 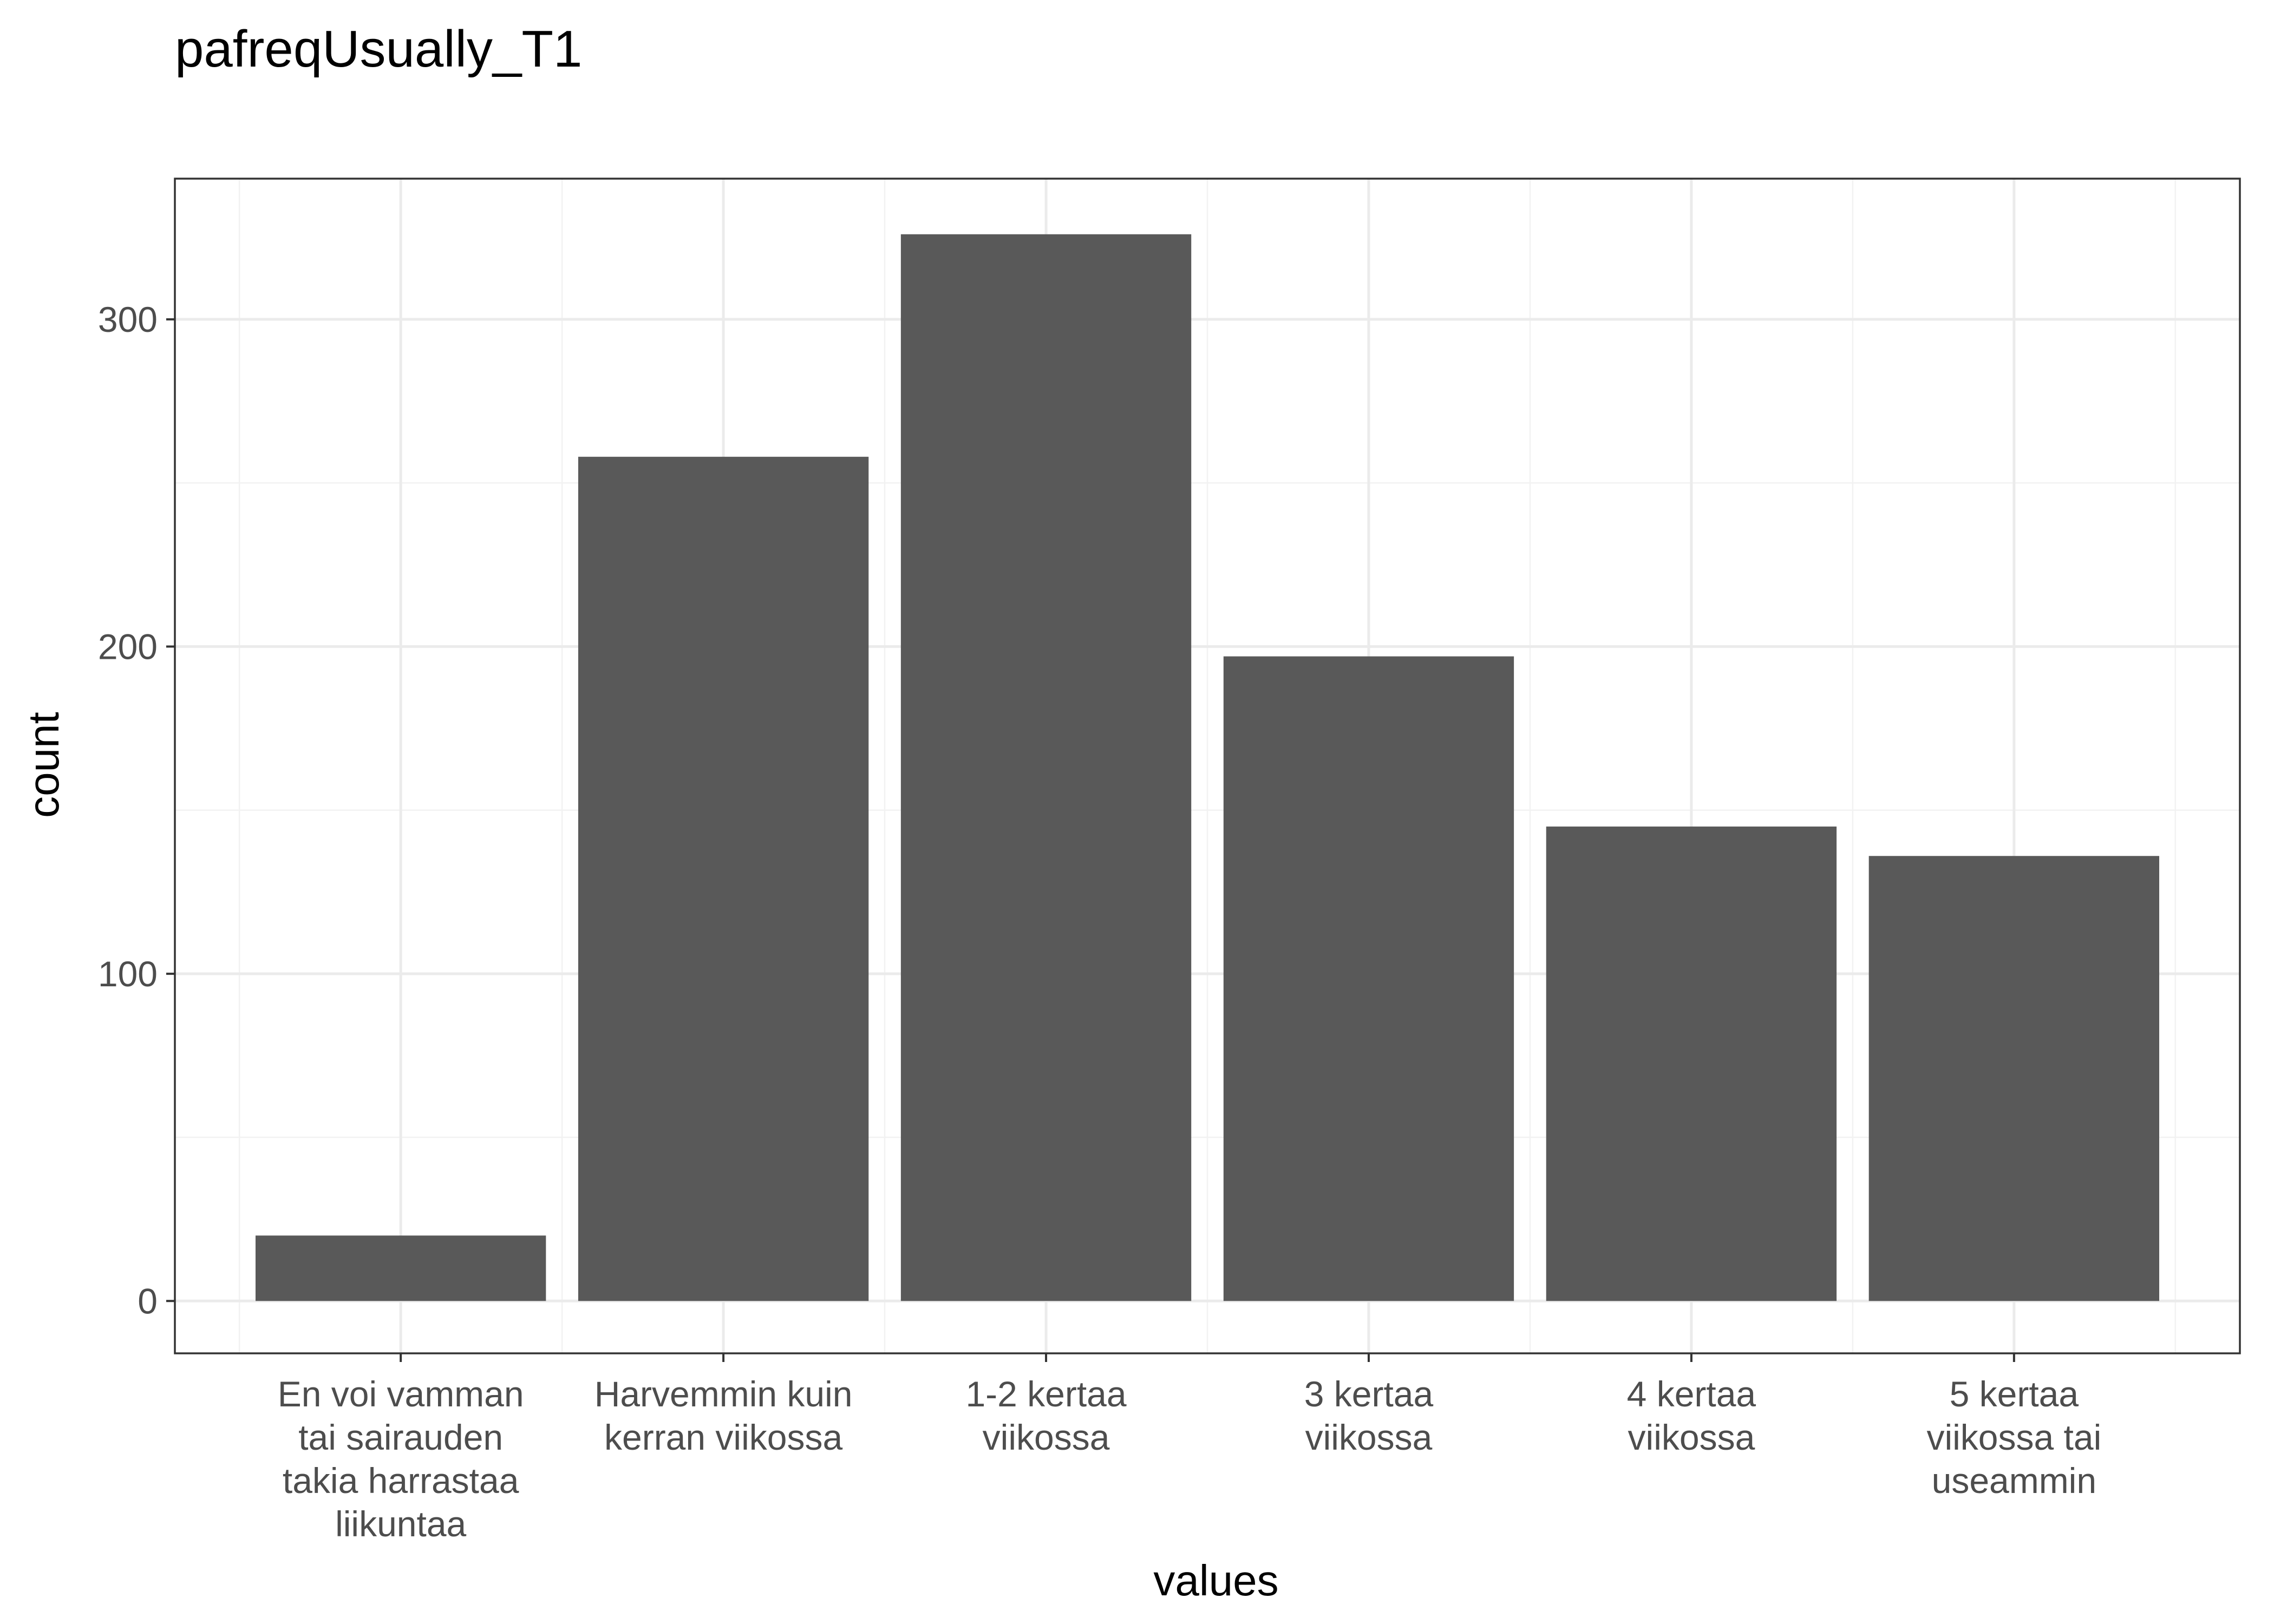 What do you see at coordinates (44, 765) in the screenshot?
I see `y-axis-title: count` at bounding box center [44, 765].